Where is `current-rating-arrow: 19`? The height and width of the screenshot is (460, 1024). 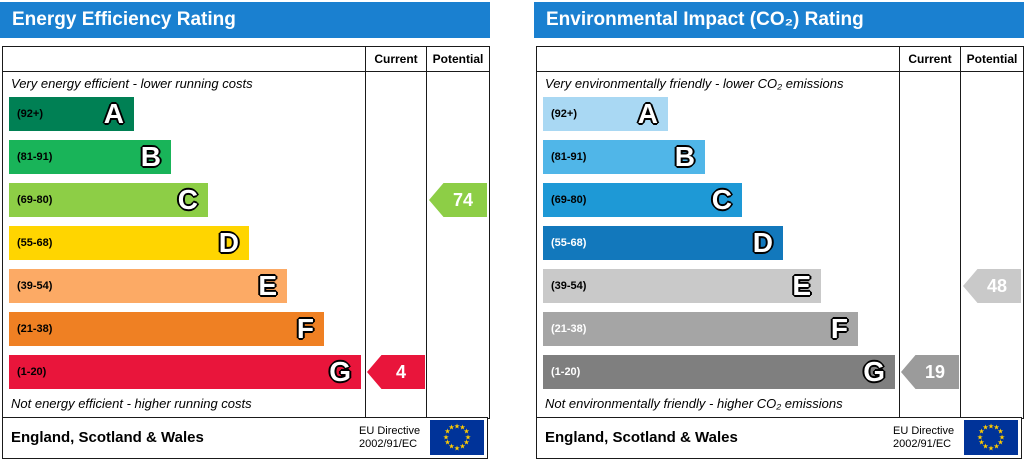 current-rating-arrow: 19 is located at coordinates (930, 372).